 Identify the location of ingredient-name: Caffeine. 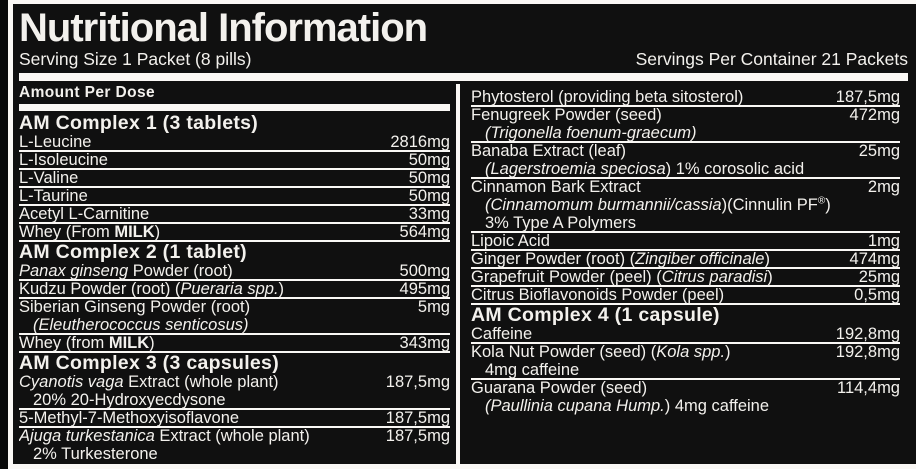
(501, 334).